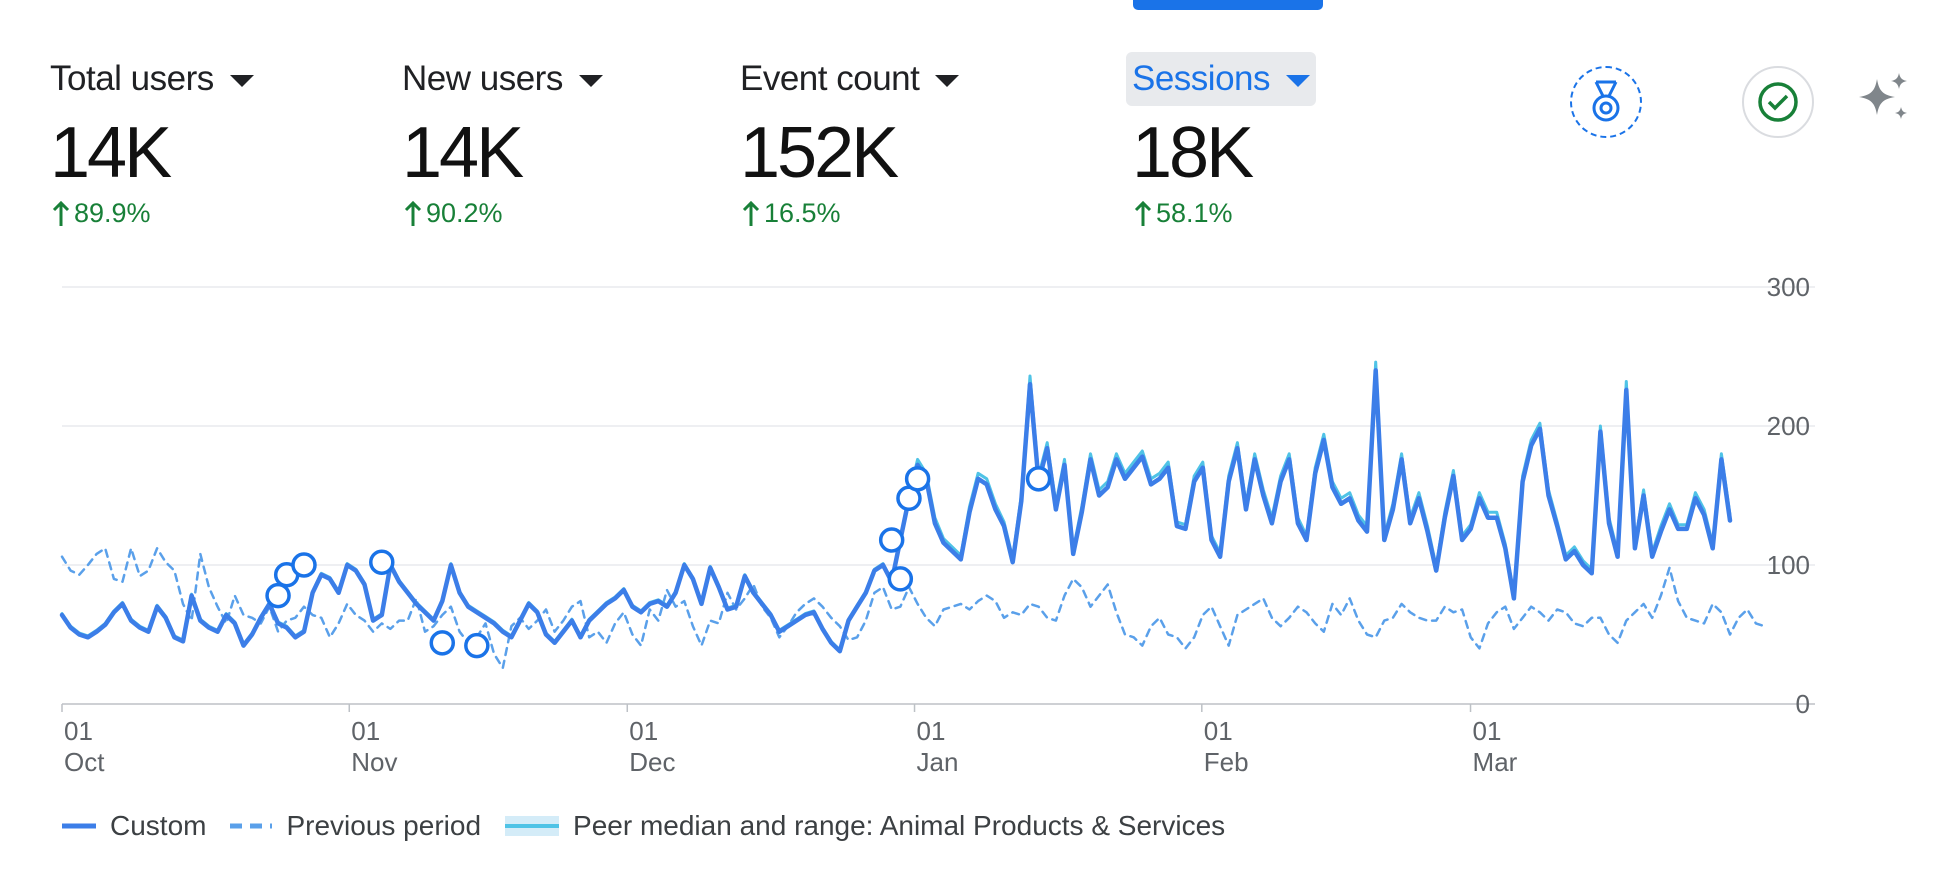  Describe the element at coordinates (938, 762) in the screenshot. I see `x-tick-month: Jan` at that location.